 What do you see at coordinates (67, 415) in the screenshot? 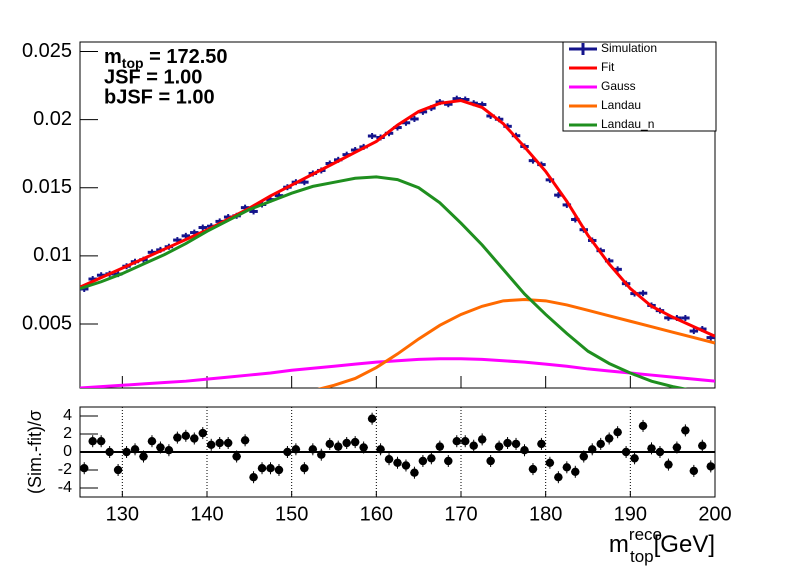
I see `y-tick-label: 4` at bounding box center [67, 415].